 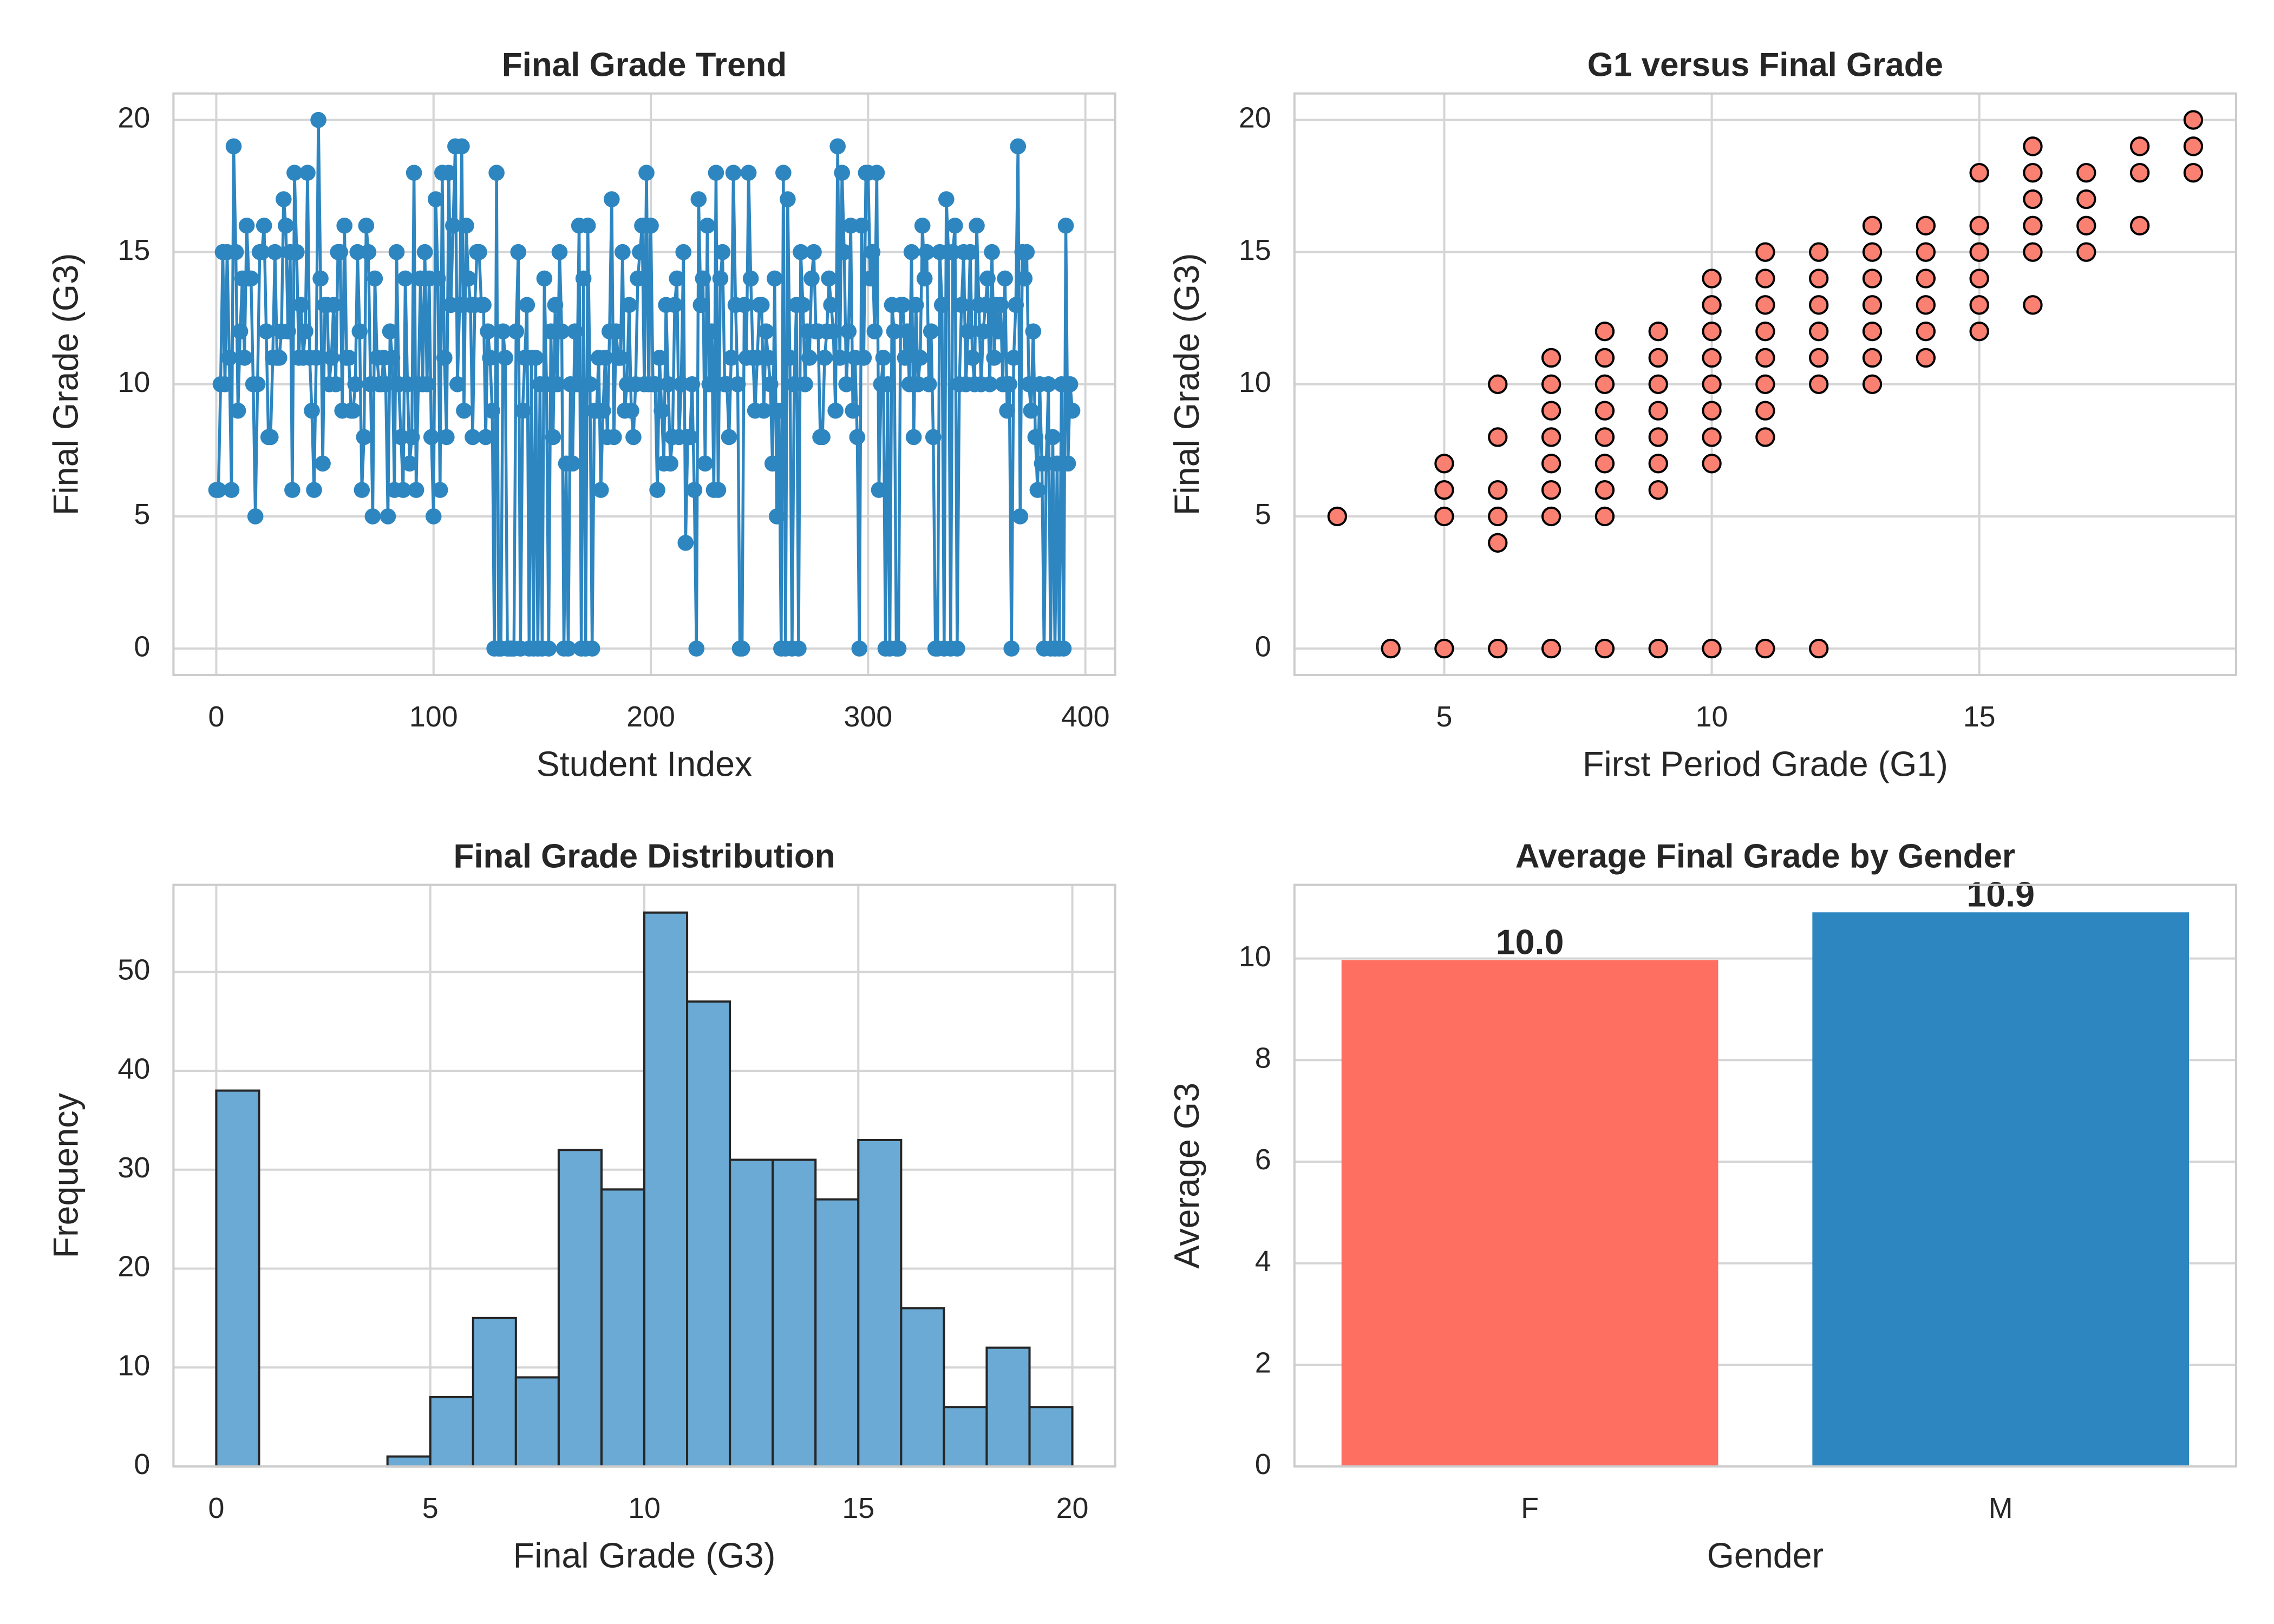 I want to click on x-tick-label: 0, so click(x=216, y=1508).